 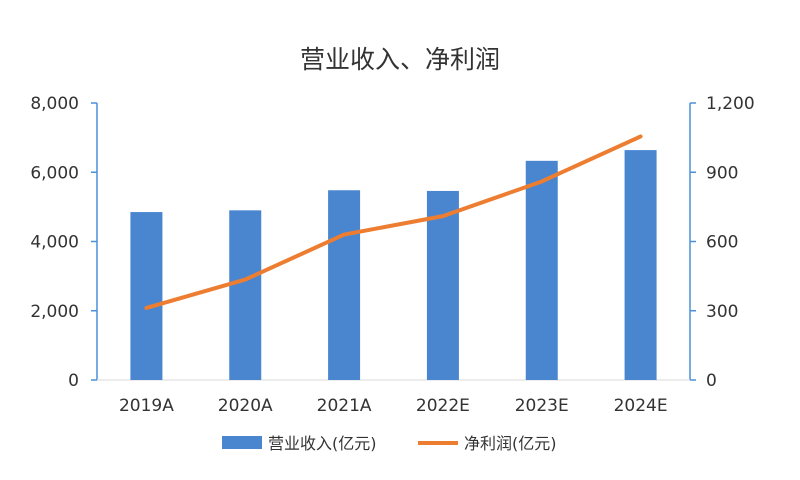 I want to click on x-axis-tick-label: 2019A, so click(x=146, y=406).